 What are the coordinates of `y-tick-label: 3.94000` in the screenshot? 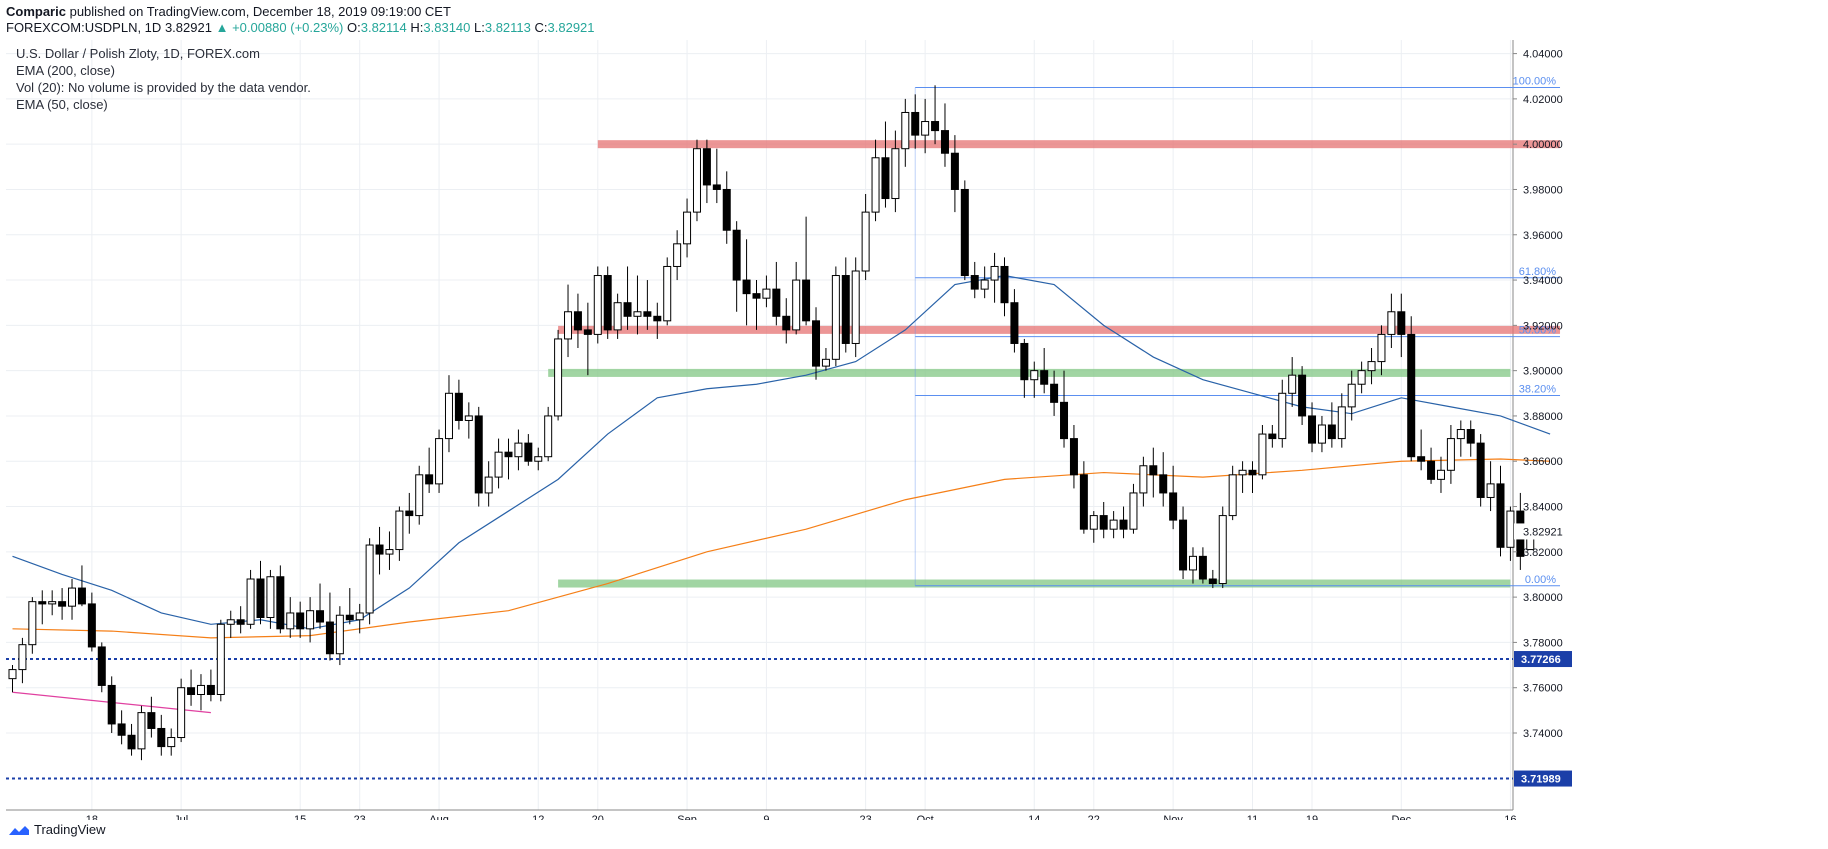 It's located at (1543, 281).